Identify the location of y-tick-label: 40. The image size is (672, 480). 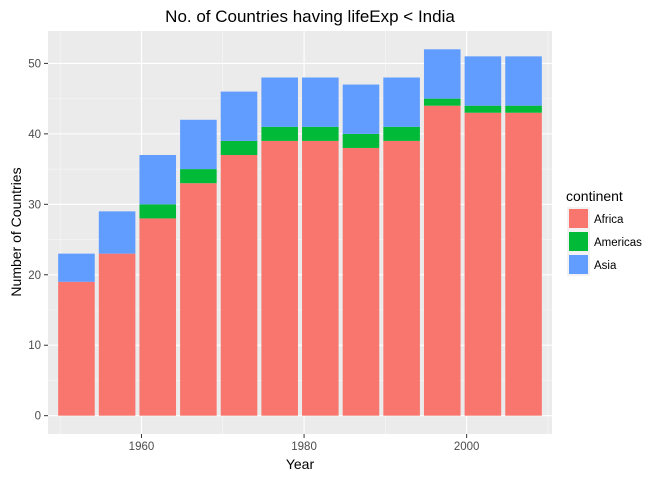
(34, 135).